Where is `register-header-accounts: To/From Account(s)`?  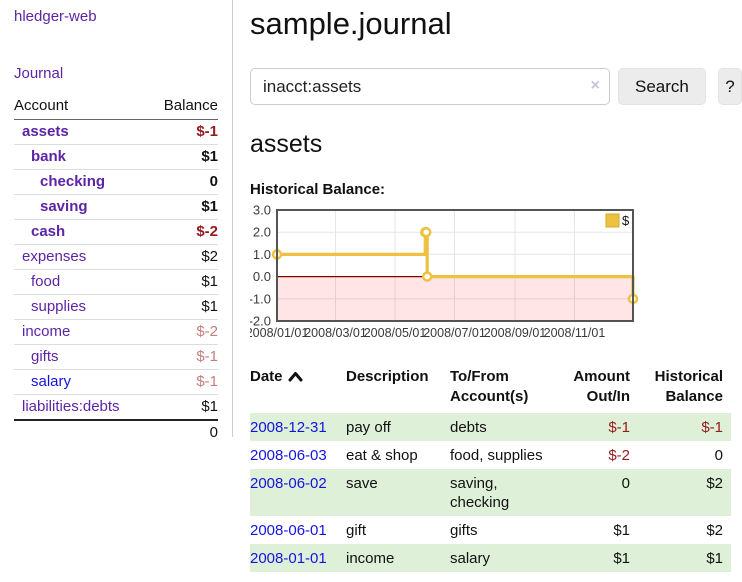 register-header-accounts: To/From Account(s) is located at coordinates (489, 386).